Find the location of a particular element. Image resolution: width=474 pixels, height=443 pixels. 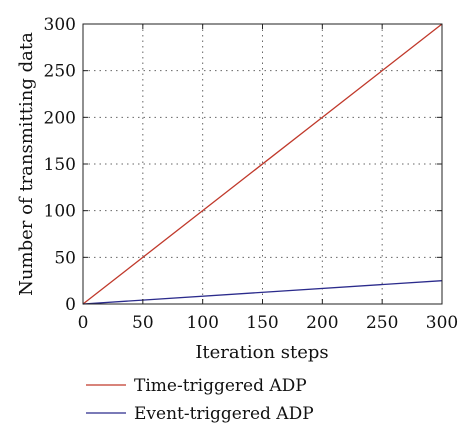

x-tick-label: 250 is located at coordinates (382, 323).